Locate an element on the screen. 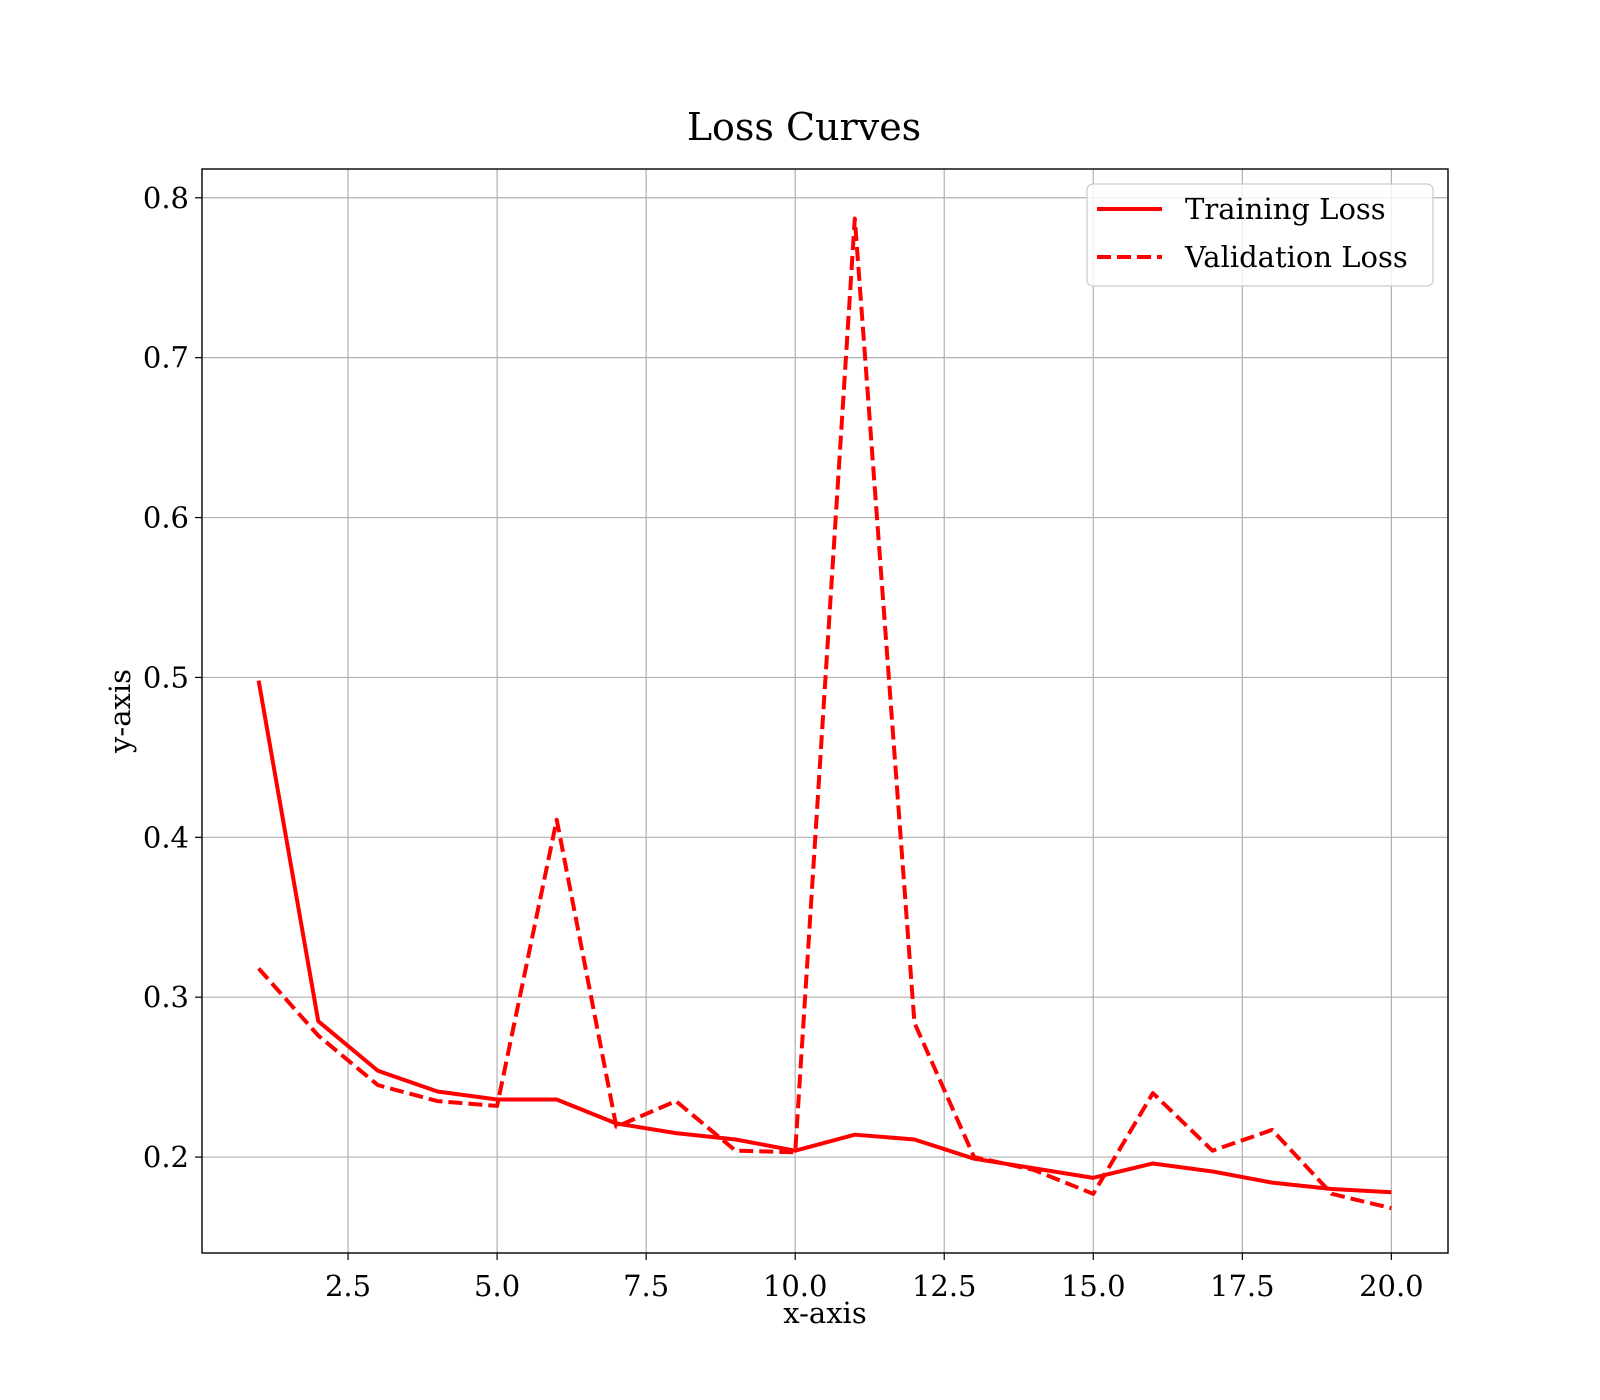 The image size is (1600, 1400). legend: Training Loss Validation Loss is located at coordinates (1260, 235).